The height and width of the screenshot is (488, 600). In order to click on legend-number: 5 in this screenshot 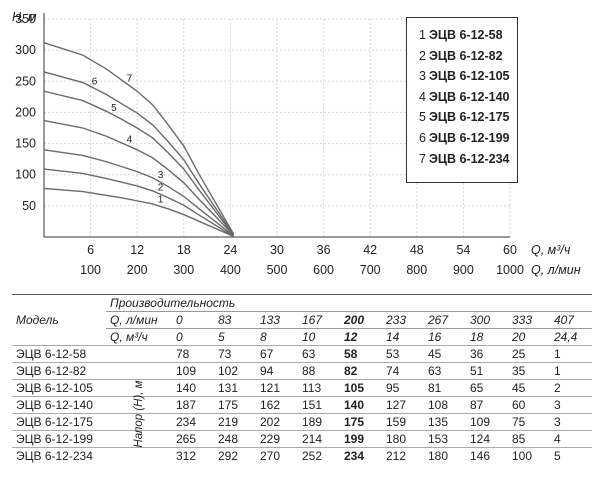, I will do `click(422, 117)`.